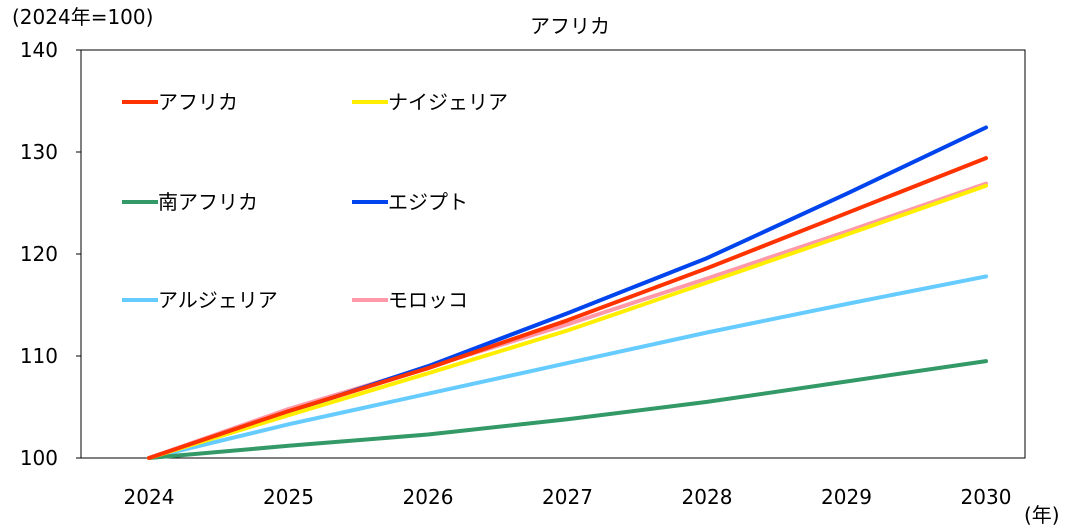 This screenshot has height=529, width=1083. I want to click on x-tick-label: 2030, so click(986, 497).